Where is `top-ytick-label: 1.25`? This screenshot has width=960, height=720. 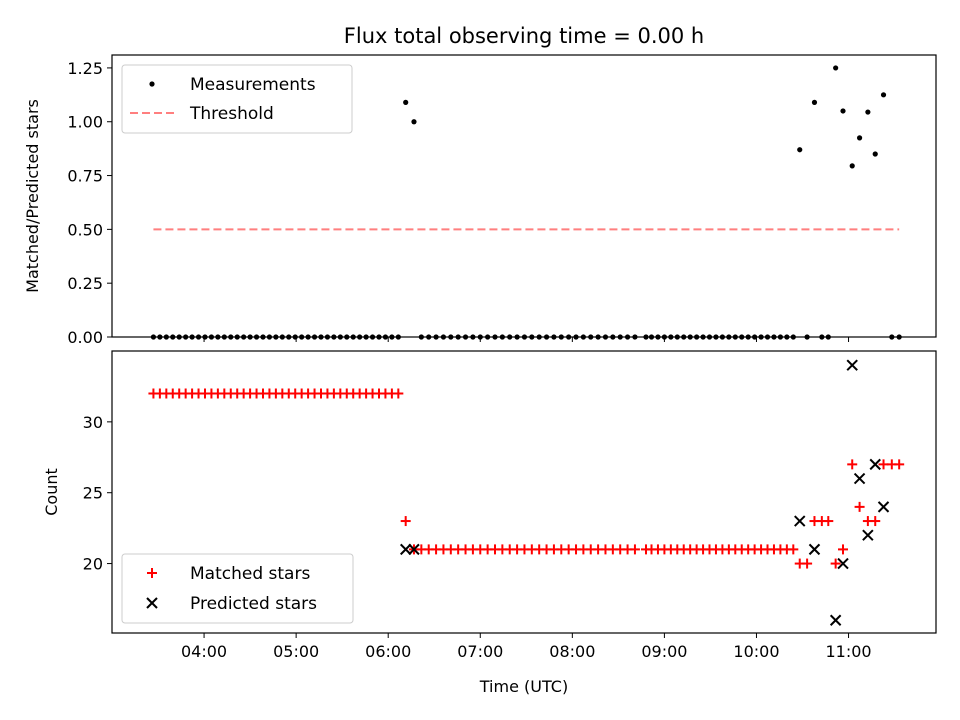
top-ytick-label: 1.25 is located at coordinates (85, 68).